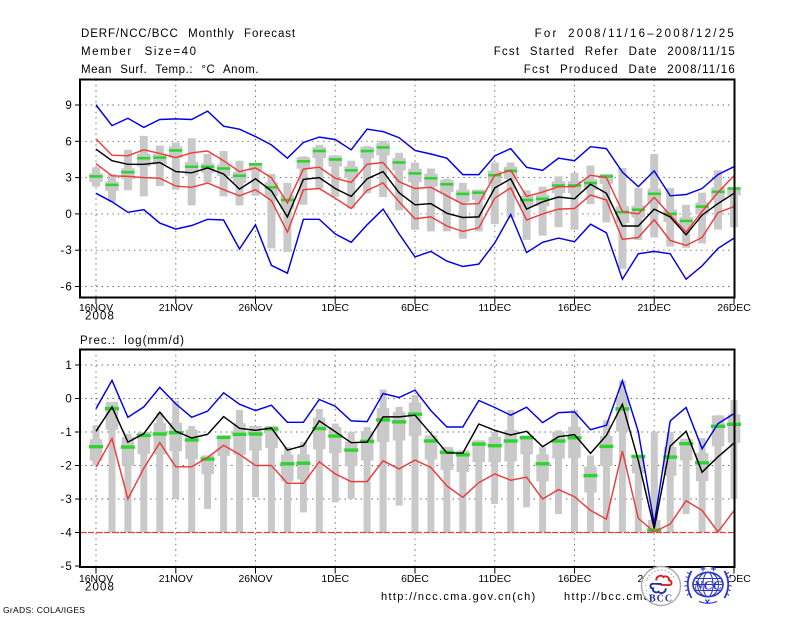 The image size is (800, 618). What do you see at coordinates (630, 70) in the screenshot?
I see `svg-text: Fcst Produced Date 2008/11/16` at bounding box center [630, 70].